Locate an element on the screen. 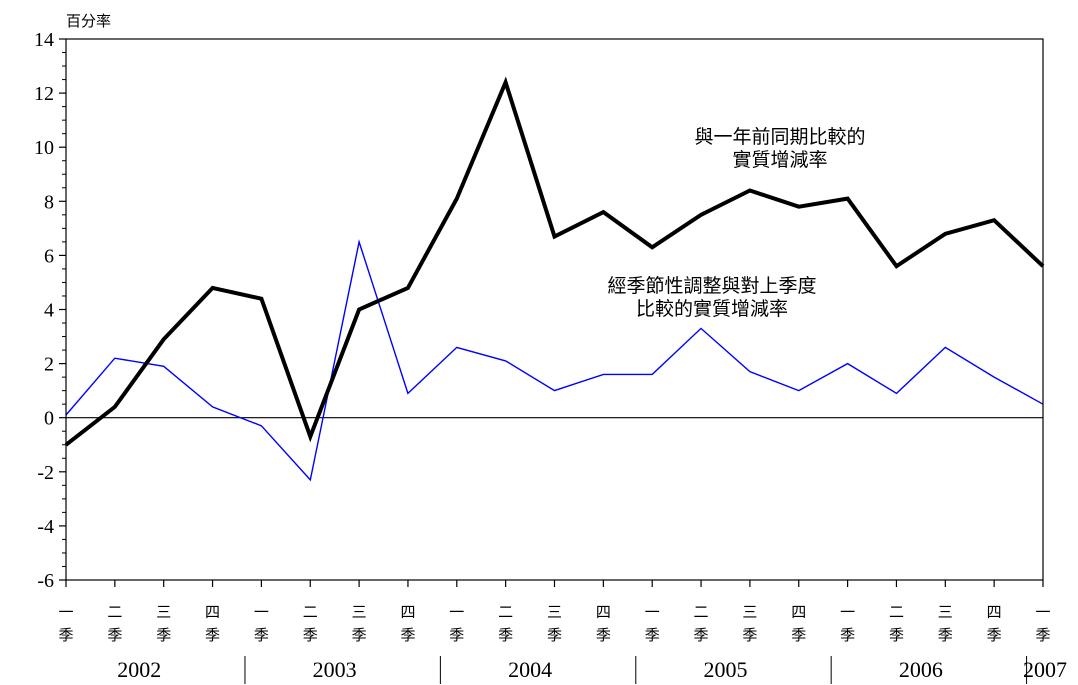 The height and width of the screenshot is (685, 1078). y-tick-label: 14 is located at coordinates (44, 40).